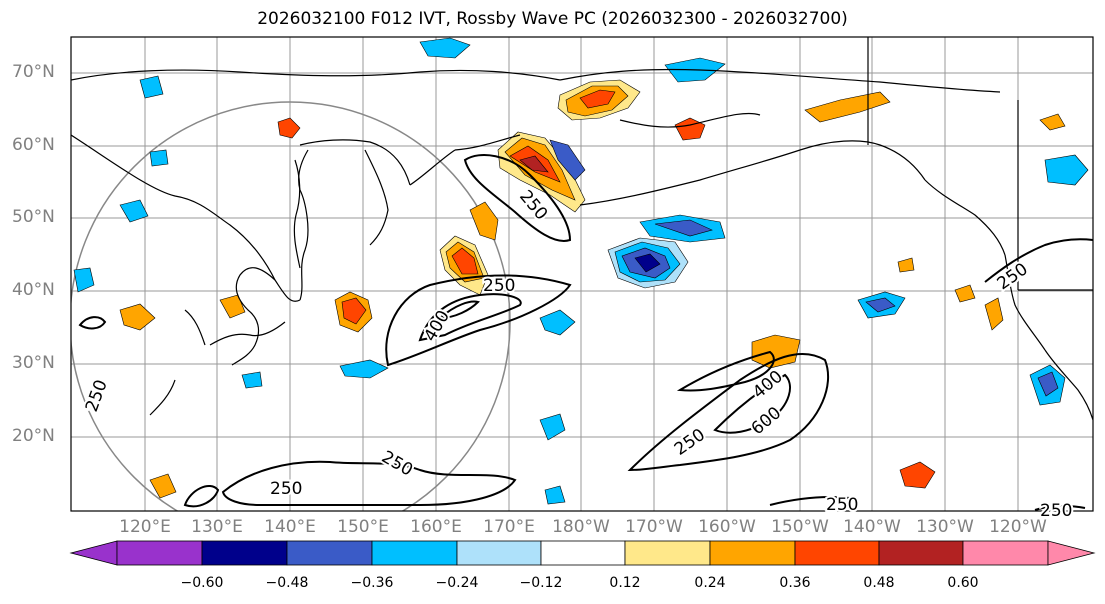  I want to click on colorbar-tick: −0.24, so click(457, 583).